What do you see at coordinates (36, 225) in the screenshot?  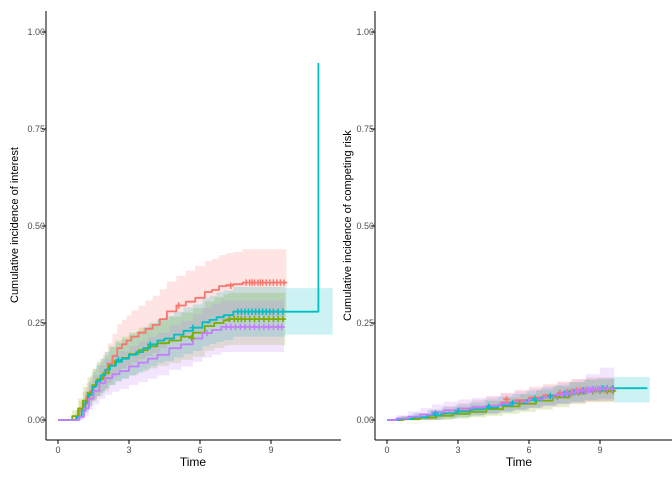 I see `panel-0-y-tick-label: 0.50` at bounding box center [36, 225].